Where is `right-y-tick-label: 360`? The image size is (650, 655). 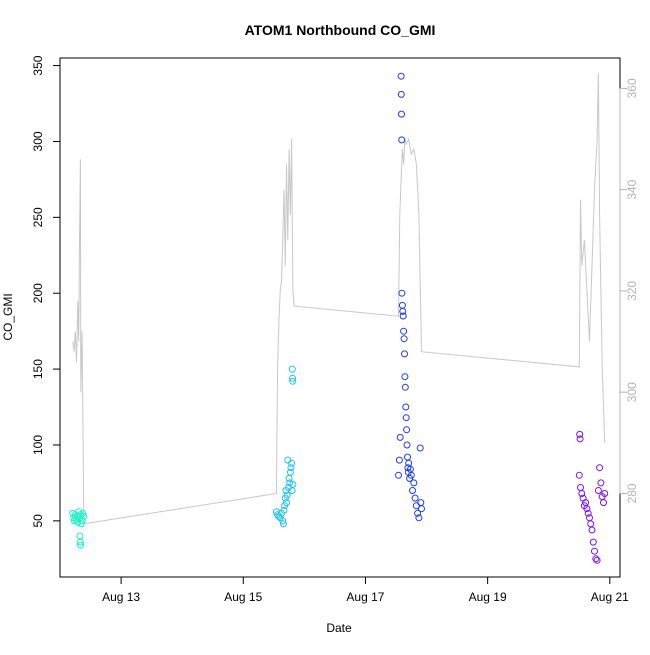
right-y-tick-label: 360 is located at coordinates (632, 88).